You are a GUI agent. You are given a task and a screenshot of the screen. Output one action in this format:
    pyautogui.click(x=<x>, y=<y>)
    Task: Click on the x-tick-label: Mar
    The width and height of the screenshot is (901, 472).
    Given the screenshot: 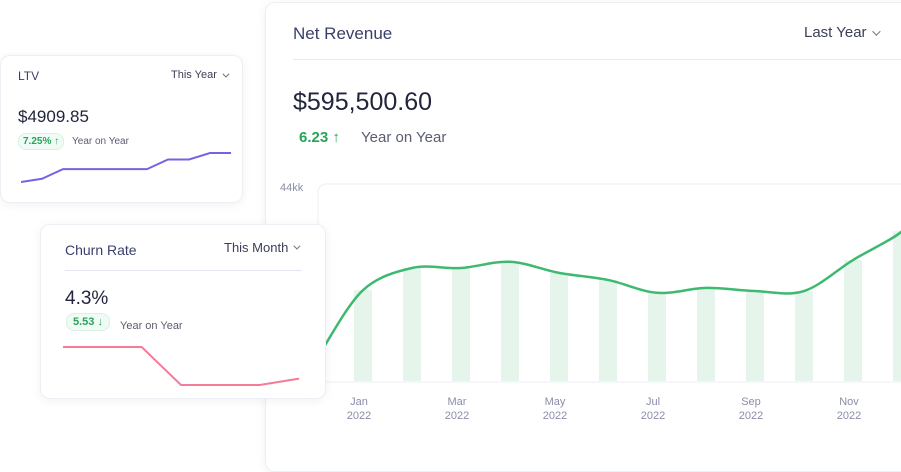 What is the action you would take?
    pyautogui.click(x=457, y=402)
    